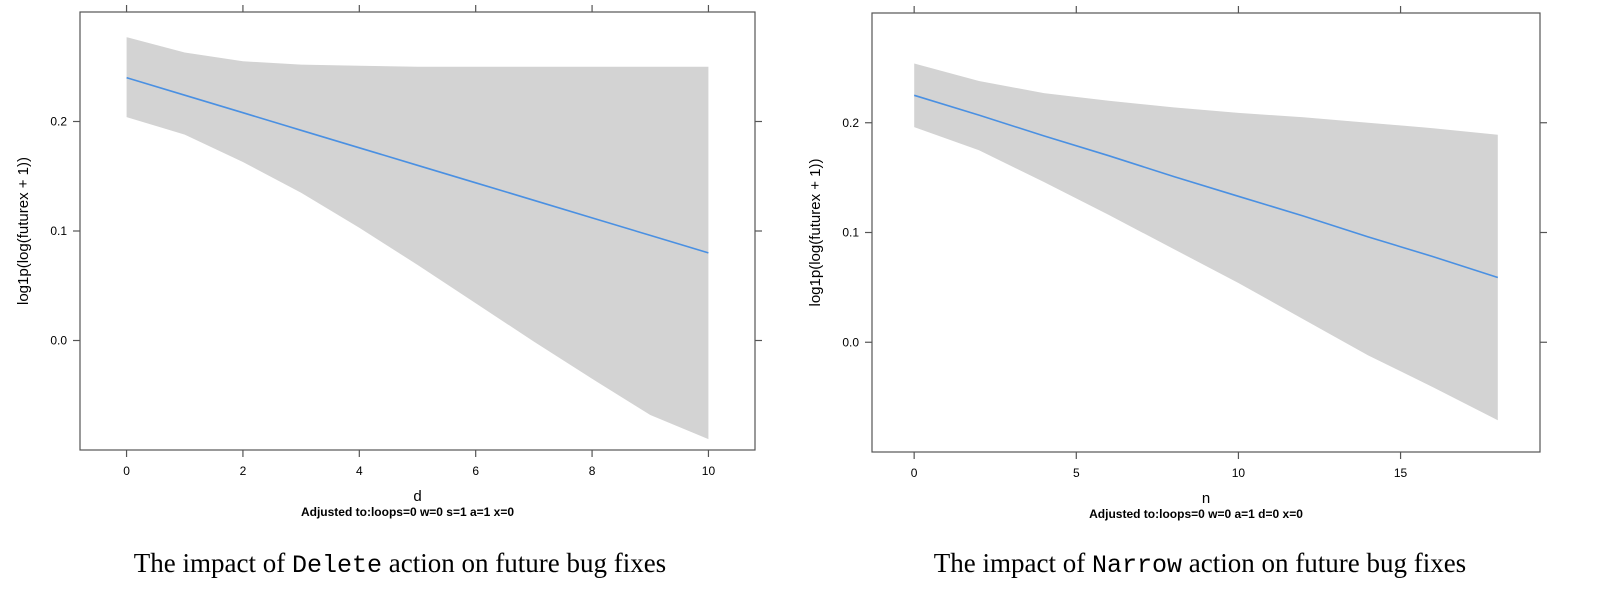 The image size is (1600, 594). I want to click on x-tick-label: 6, so click(475, 471).